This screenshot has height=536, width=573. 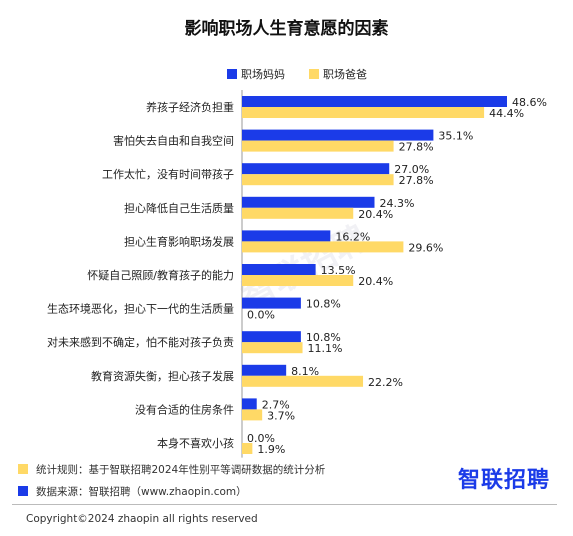 What do you see at coordinates (23, 469) in the screenshot?
I see `note-rule-swatch` at bounding box center [23, 469].